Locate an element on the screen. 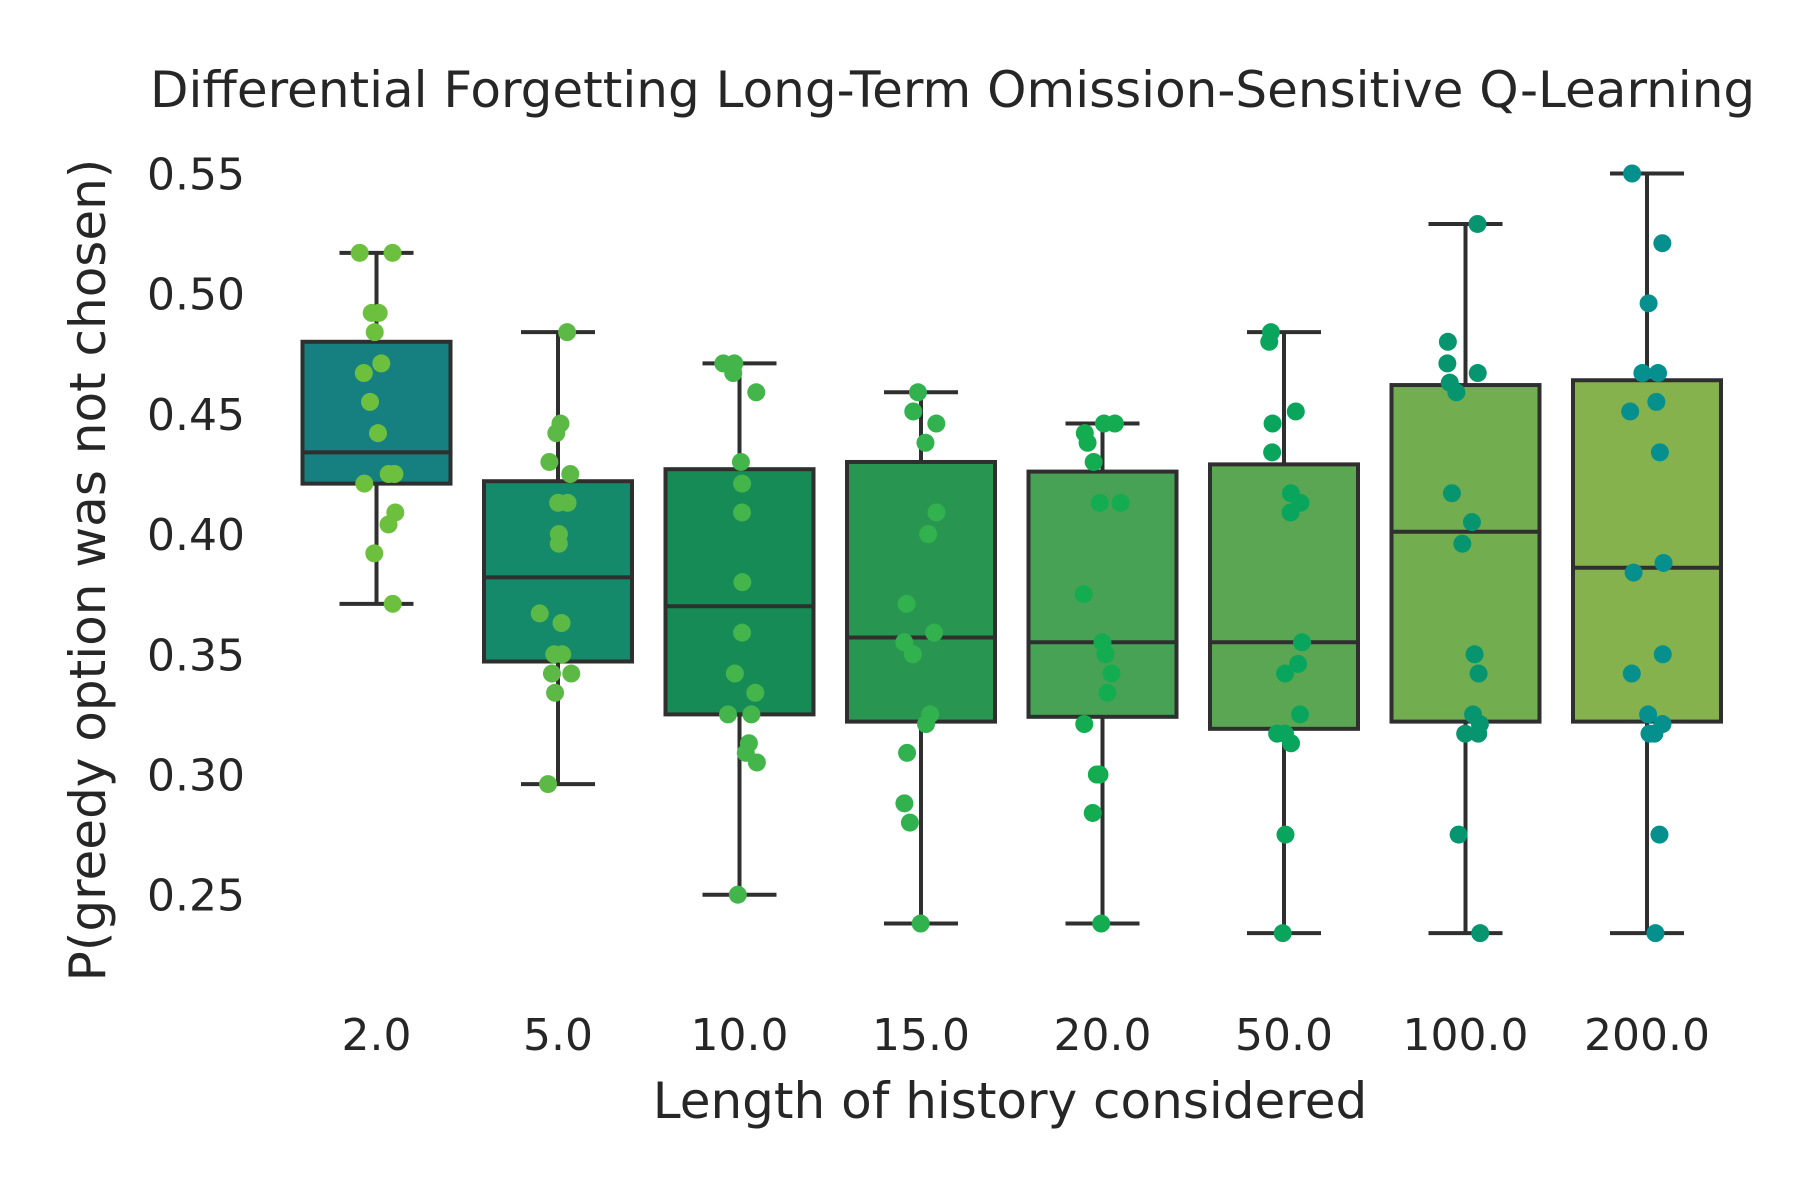 This screenshot has width=1800, height=1200. y-tick-label: 0.50 is located at coordinates (196, 295).